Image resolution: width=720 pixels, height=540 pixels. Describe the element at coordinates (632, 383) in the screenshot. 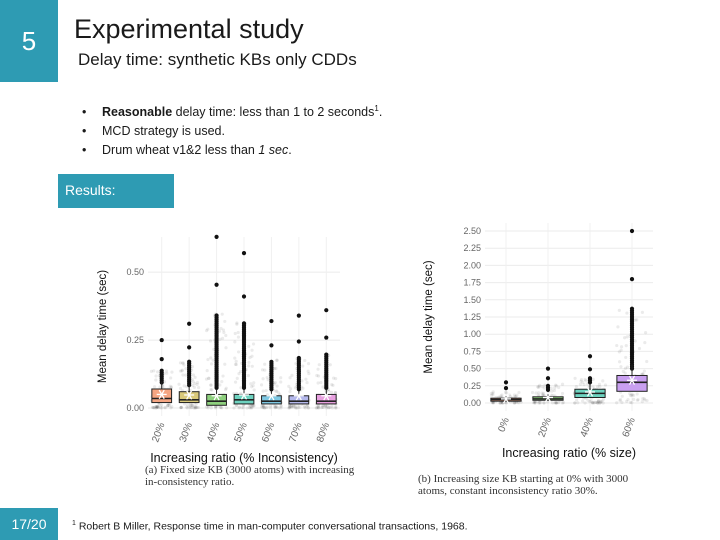

I see `box` at that location.